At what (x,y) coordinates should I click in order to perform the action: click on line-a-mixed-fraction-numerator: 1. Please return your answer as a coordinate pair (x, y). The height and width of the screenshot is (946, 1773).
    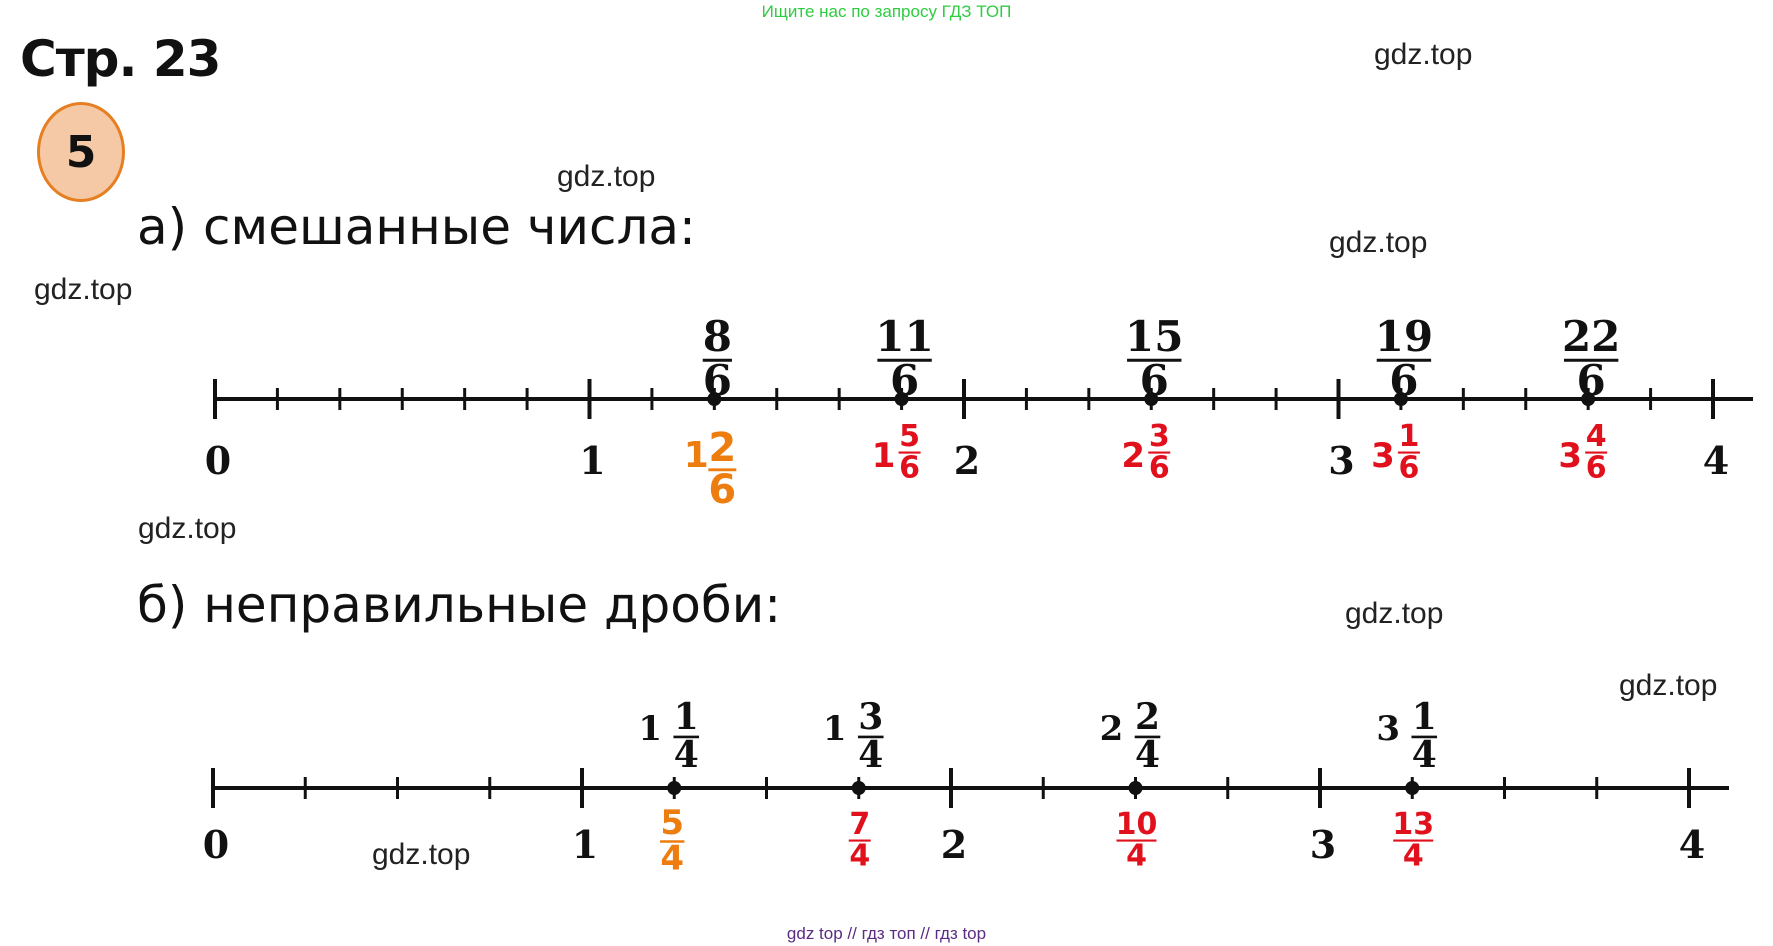
    Looking at the image, I should click on (1408, 436).